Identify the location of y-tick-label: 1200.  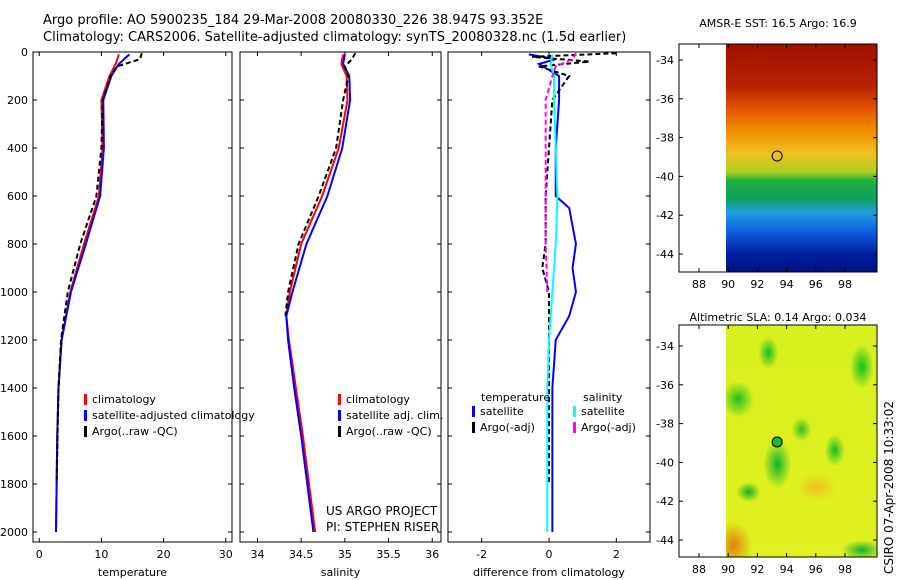
(14, 340).